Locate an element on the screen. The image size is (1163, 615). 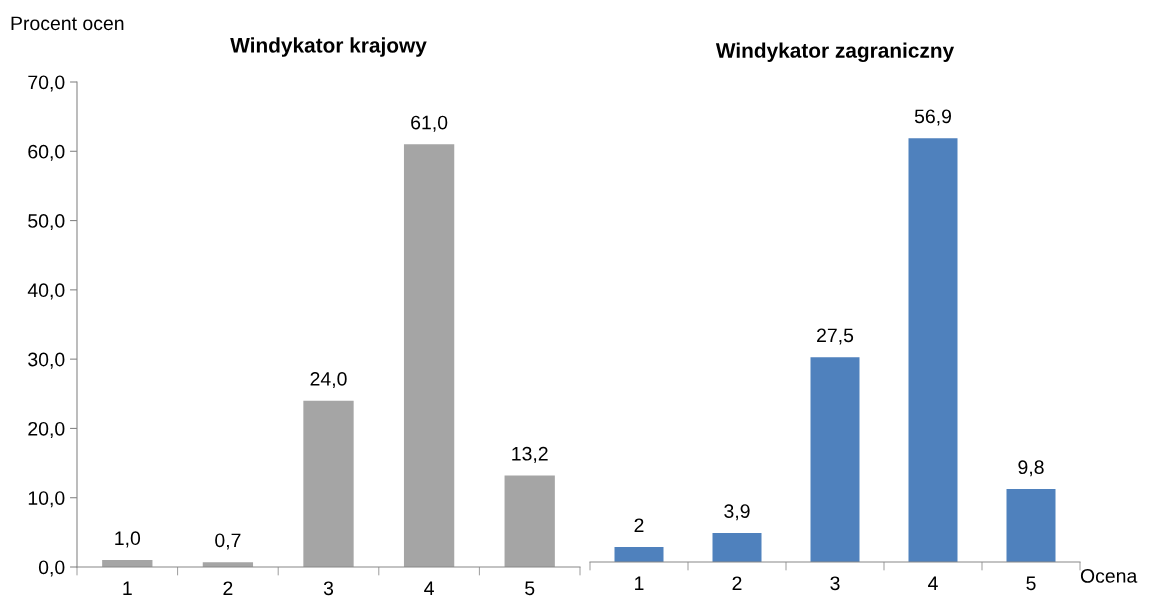
chart-title: Windykator krajowy is located at coordinates (328, 47).